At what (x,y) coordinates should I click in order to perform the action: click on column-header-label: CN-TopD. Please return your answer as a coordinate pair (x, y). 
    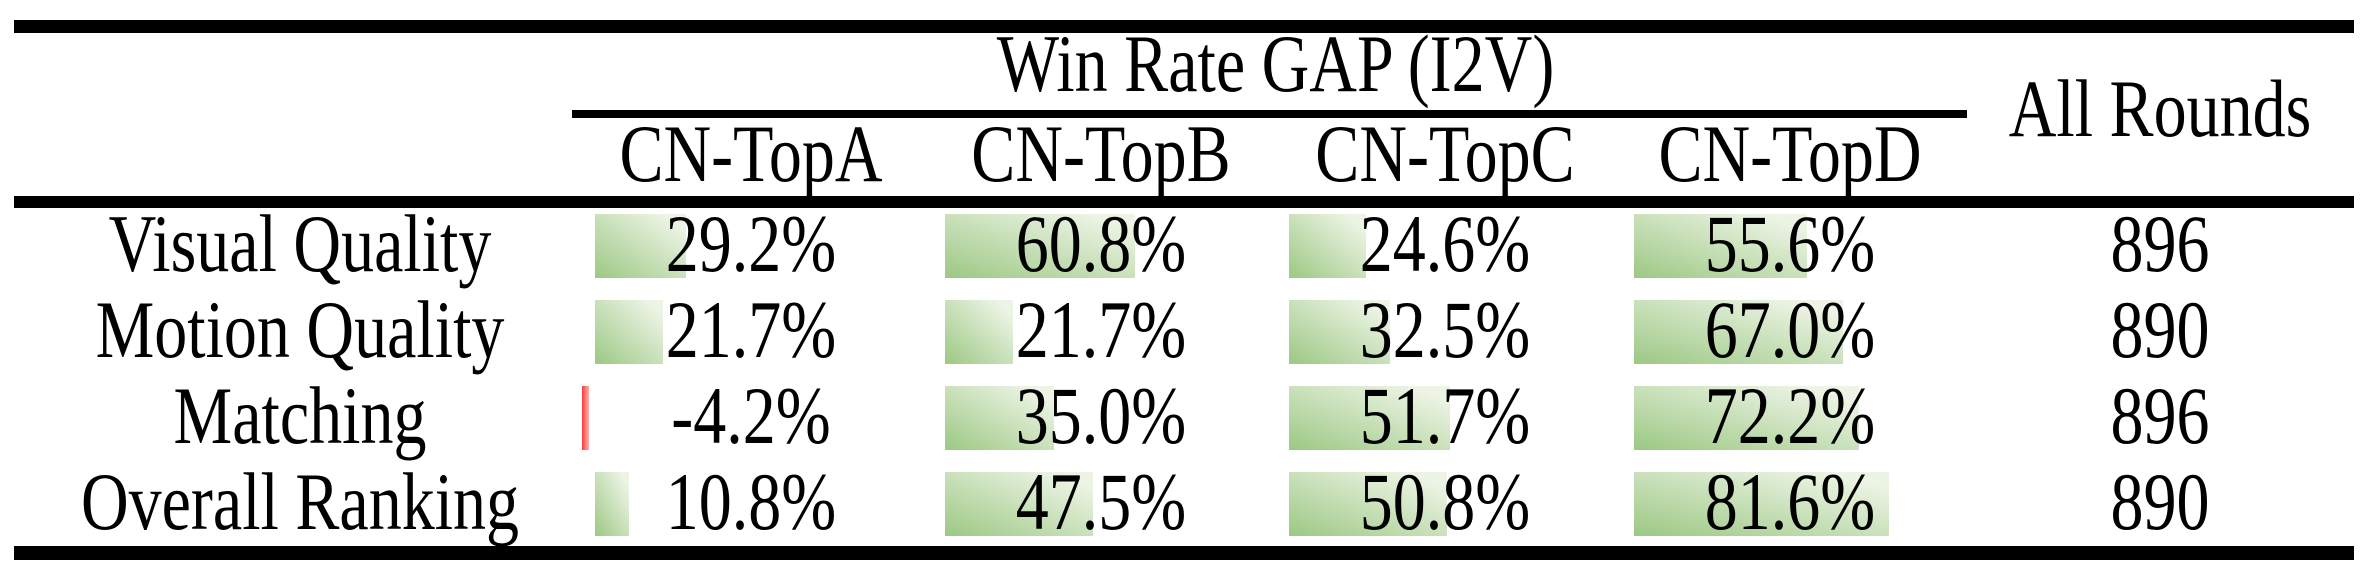
    Looking at the image, I should click on (1790, 154).